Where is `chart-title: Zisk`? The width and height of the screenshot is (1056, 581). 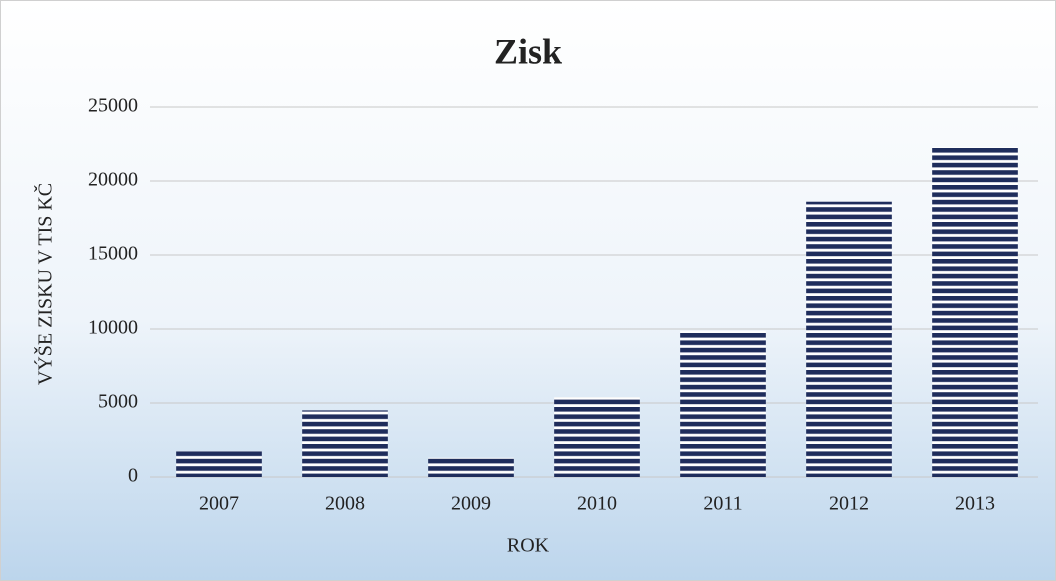
chart-title: Zisk is located at coordinates (528, 51).